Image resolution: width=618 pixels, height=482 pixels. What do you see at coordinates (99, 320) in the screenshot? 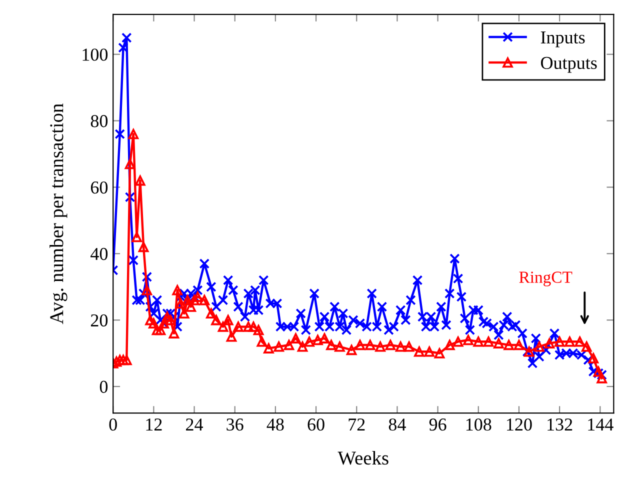
I see `y-tick-label: 20` at bounding box center [99, 320].